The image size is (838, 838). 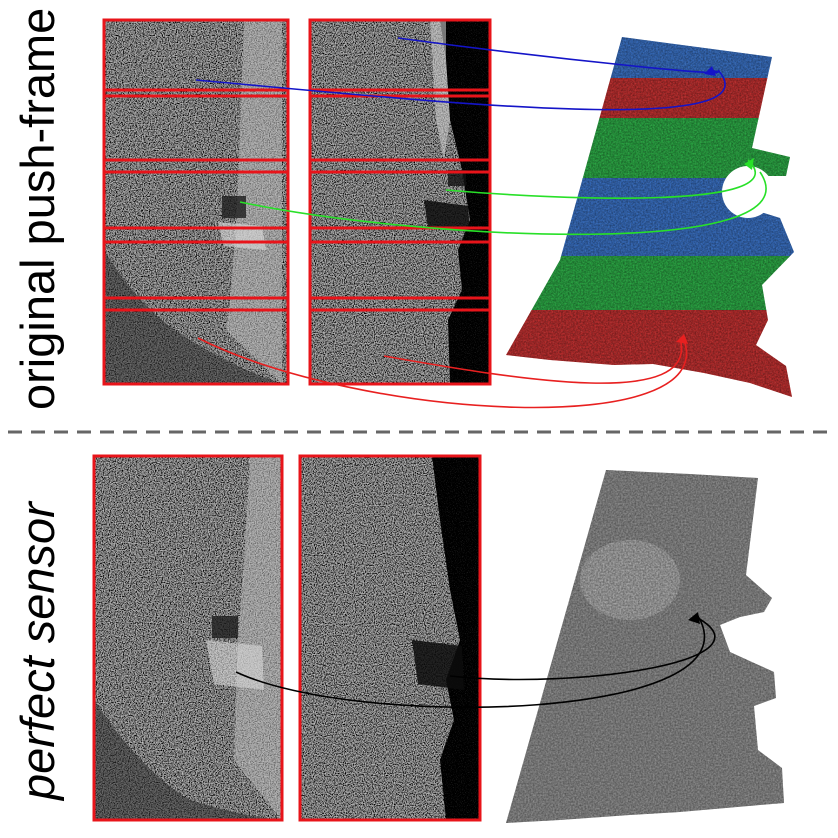 I want to click on label-perfect-sensor: perfect sensor, so click(x=37, y=651).